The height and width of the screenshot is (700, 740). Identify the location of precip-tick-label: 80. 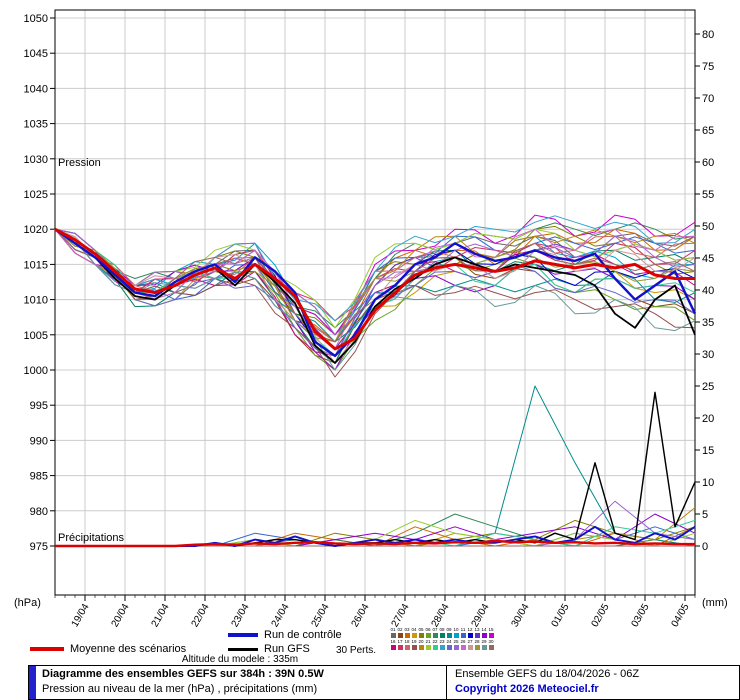
(708, 35).